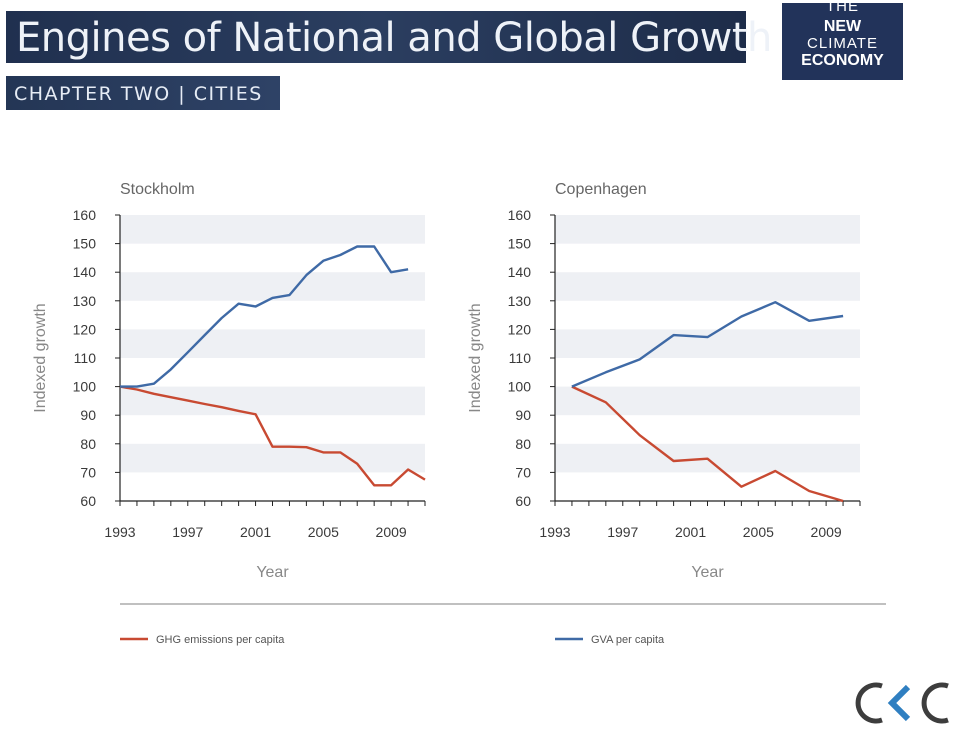 Image resolution: width=960 pixels, height=729 pixels. I want to click on logo-line-3: CLIMATE, so click(842, 43).